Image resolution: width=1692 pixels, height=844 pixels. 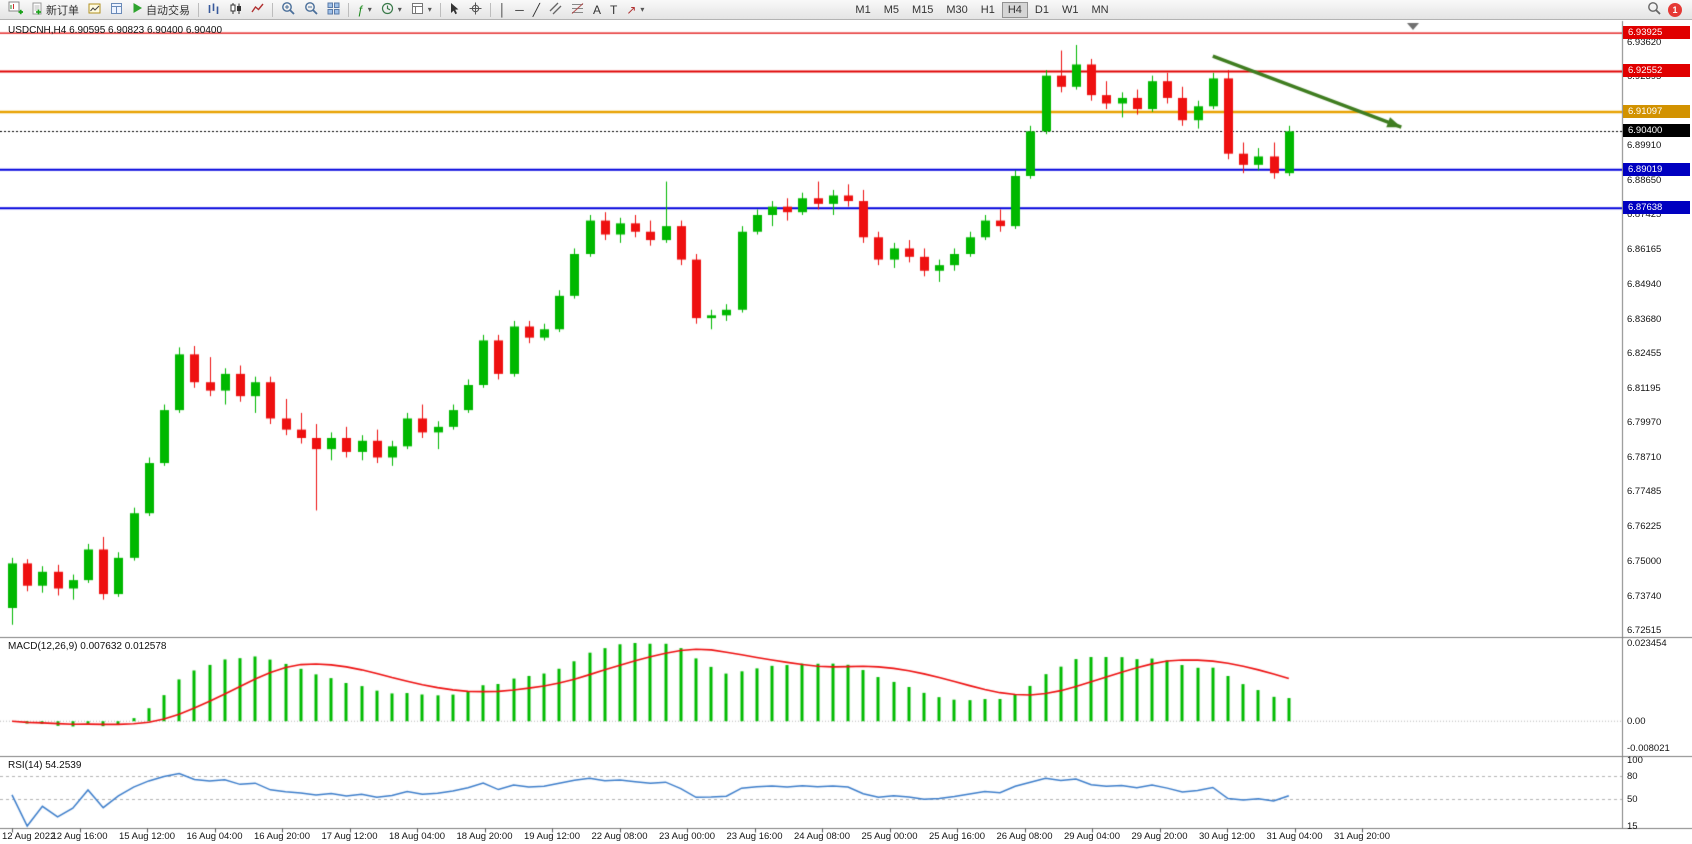 I want to click on vertical-line-icon: │, so click(x=502, y=9).